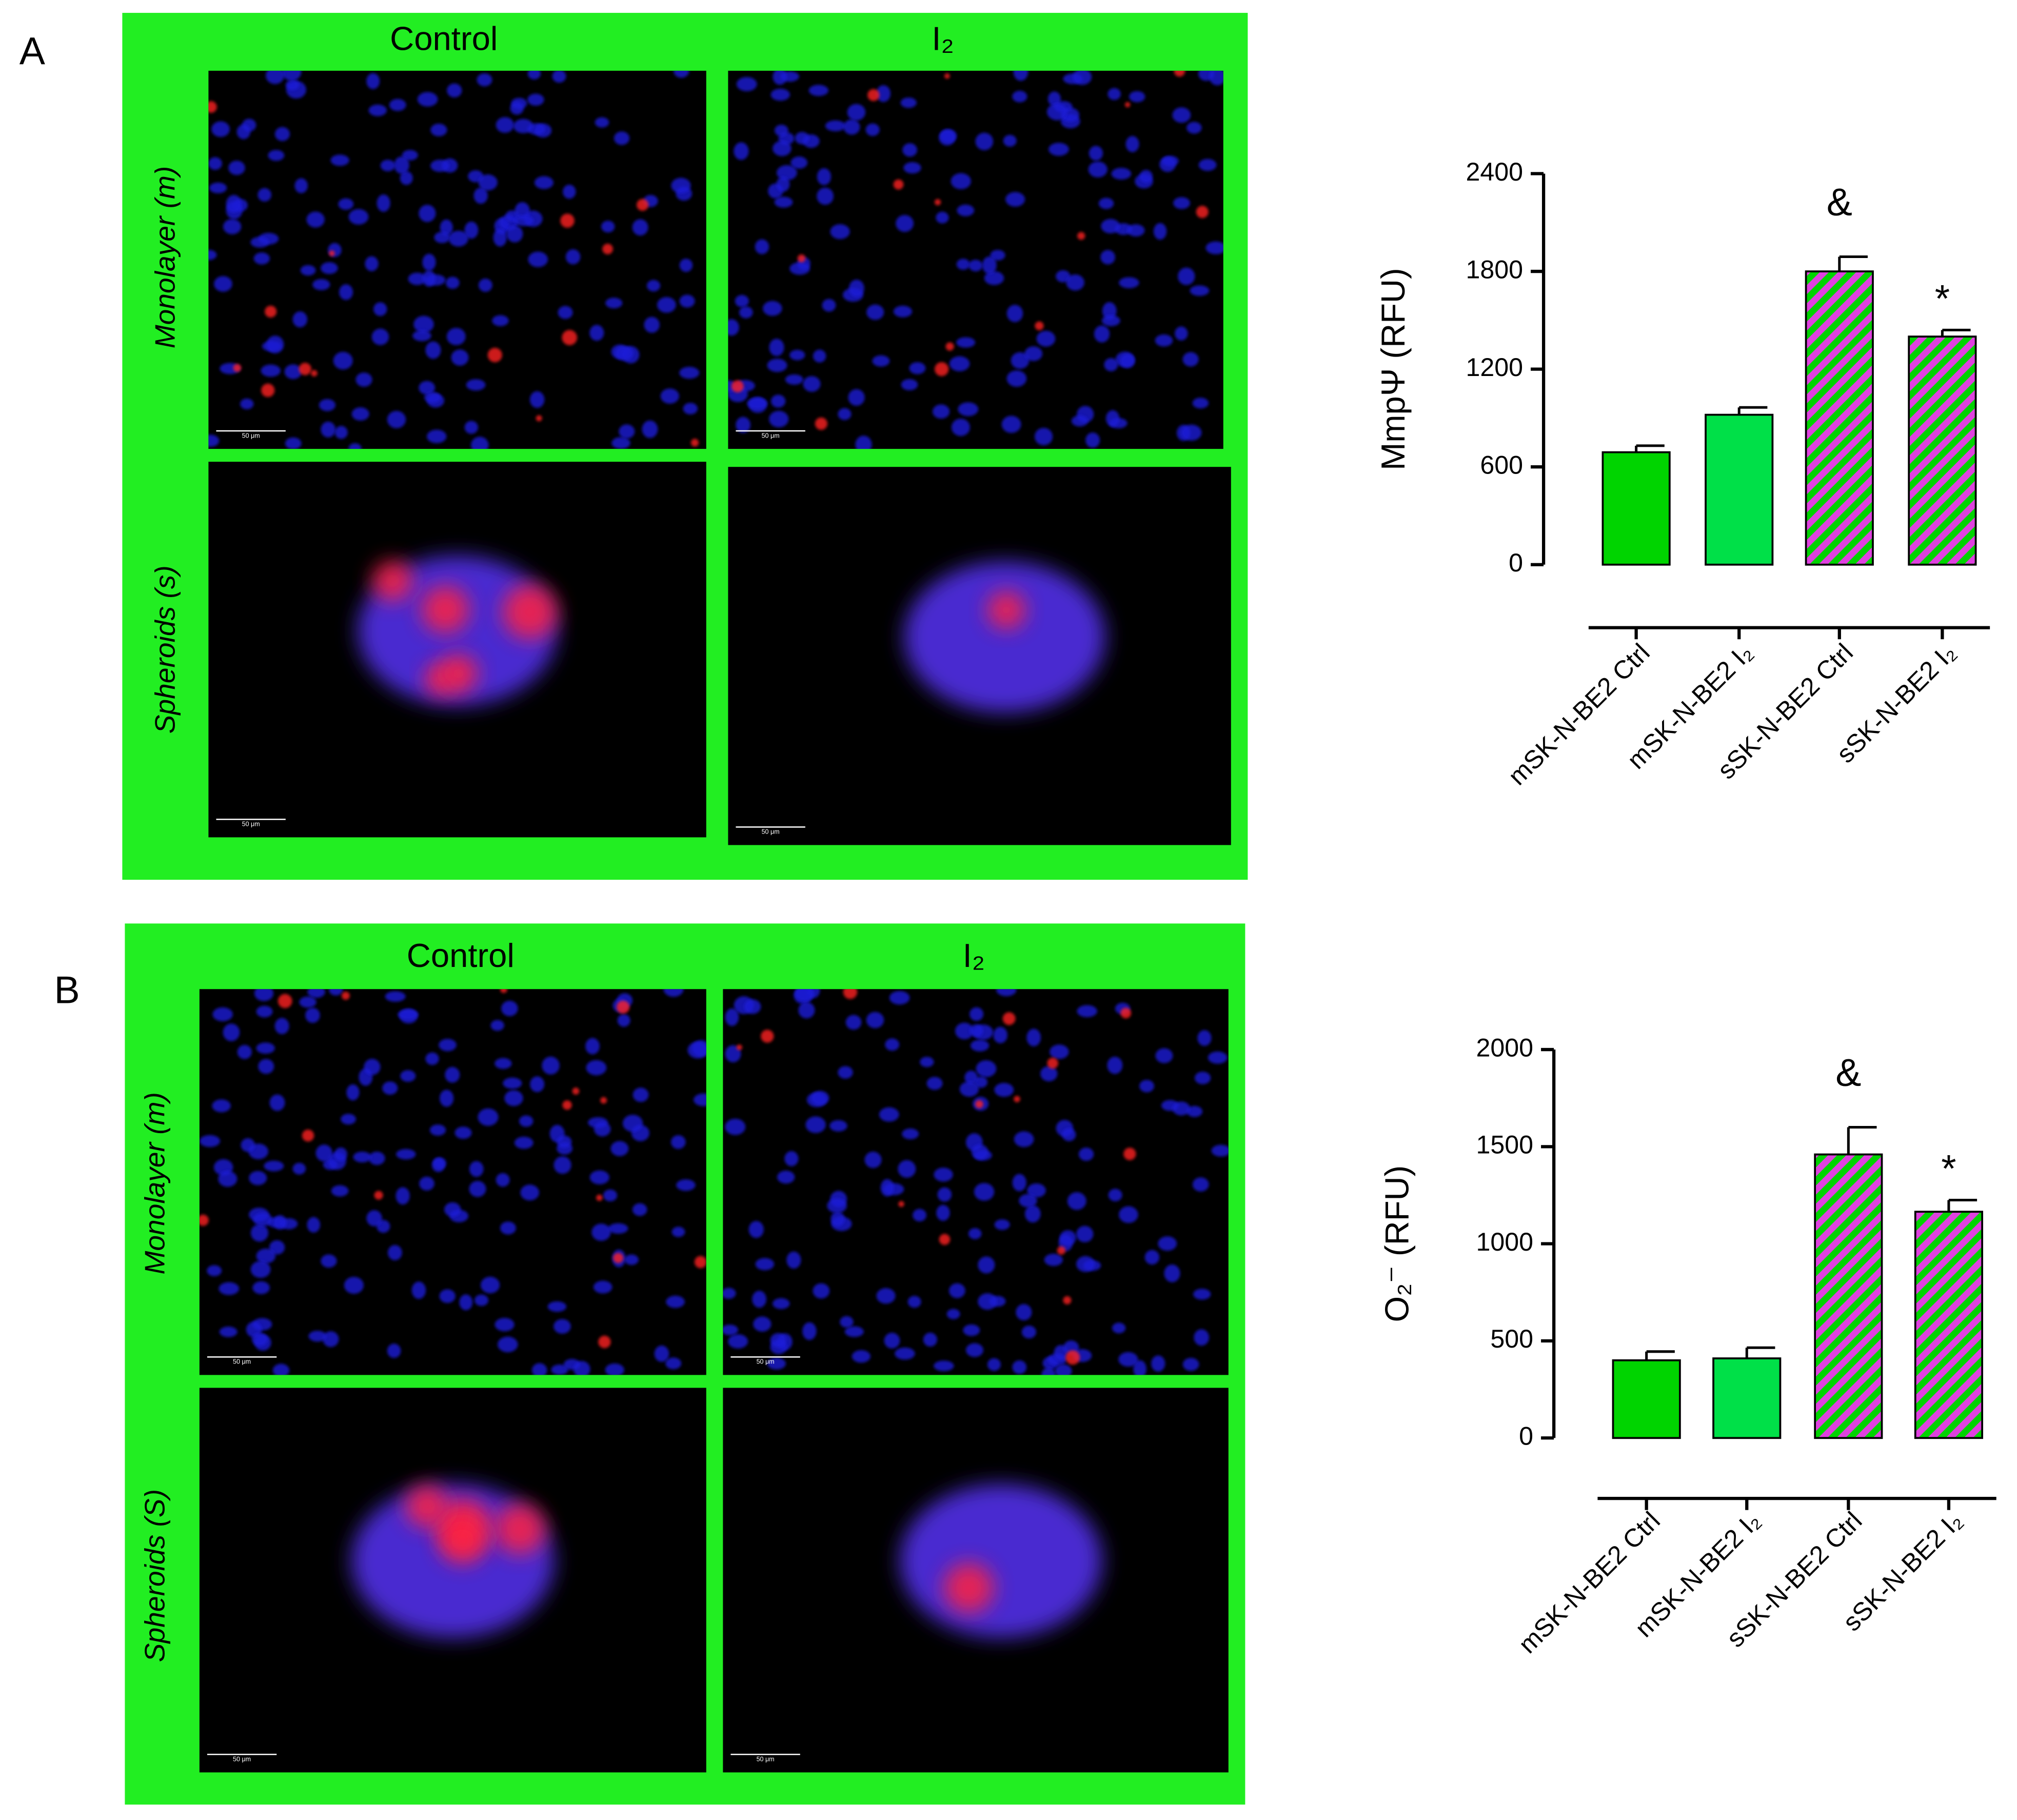  What do you see at coordinates (1494, 171) in the screenshot?
I see `y-tick-label: 2400` at bounding box center [1494, 171].